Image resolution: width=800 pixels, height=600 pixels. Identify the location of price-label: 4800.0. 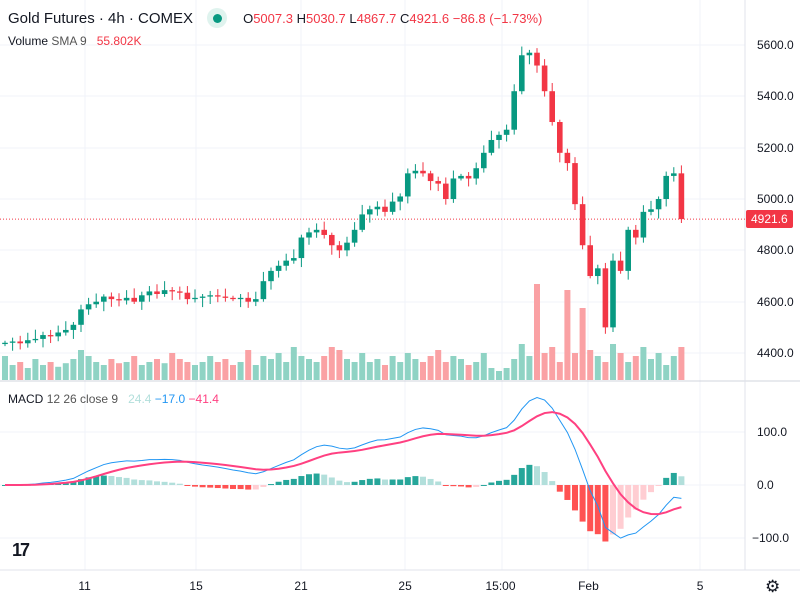
(775, 250).